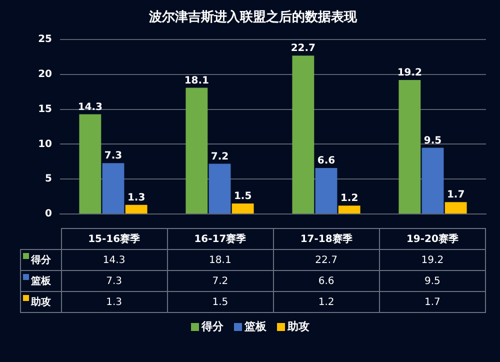 The image size is (500, 362). What do you see at coordinates (48, 179) in the screenshot?
I see `y-tick-label: 5` at bounding box center [48, 179].